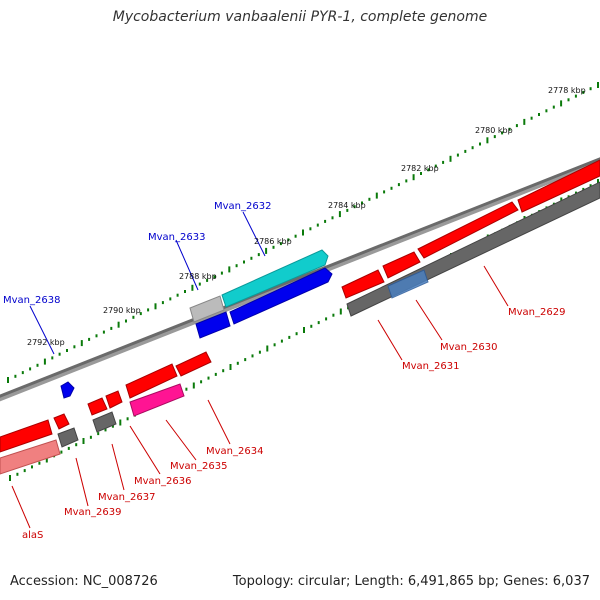 The image size is (600, 600). Describe the element at coordinates (468, 347) in the screenshot. I see `gene-label: Mvan_2630` at that location.